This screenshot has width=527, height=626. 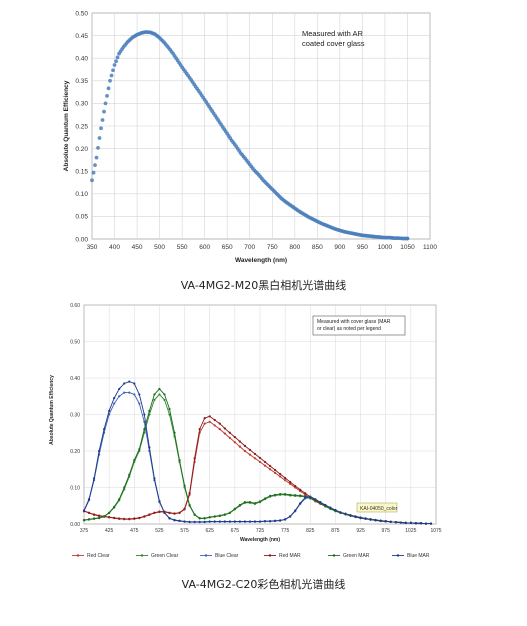 I want to click on chart2-watermark-box, so click(x=377, y=507).